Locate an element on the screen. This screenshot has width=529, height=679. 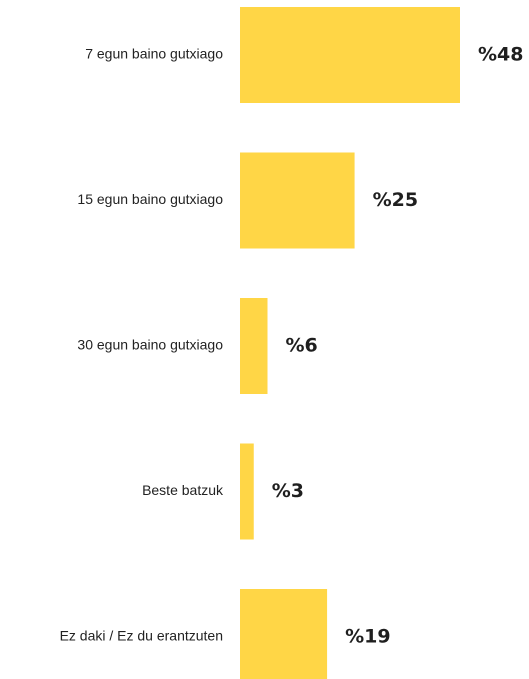
value-label: %19 is located at coordinates (367, 637).